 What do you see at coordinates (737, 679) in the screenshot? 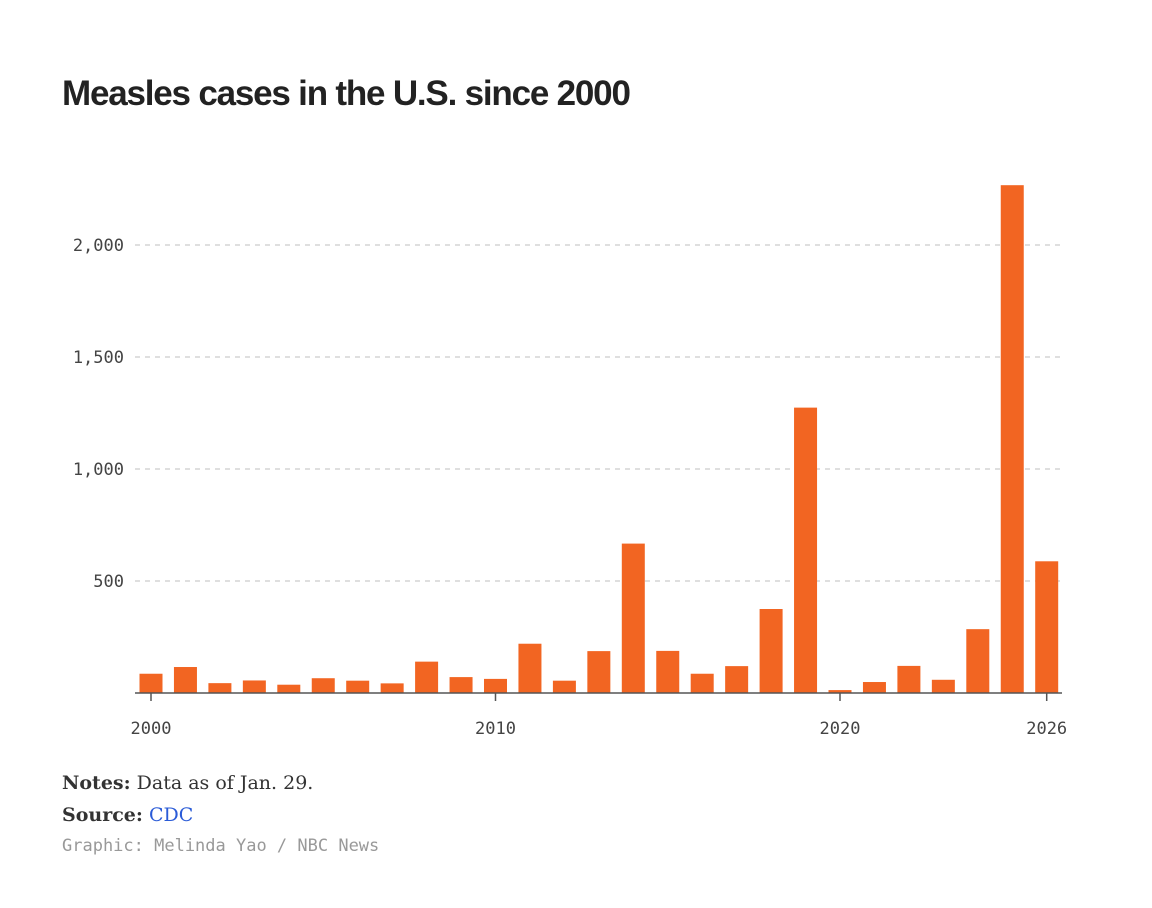
I see `bar-2017` at bounding box center [737, 679].